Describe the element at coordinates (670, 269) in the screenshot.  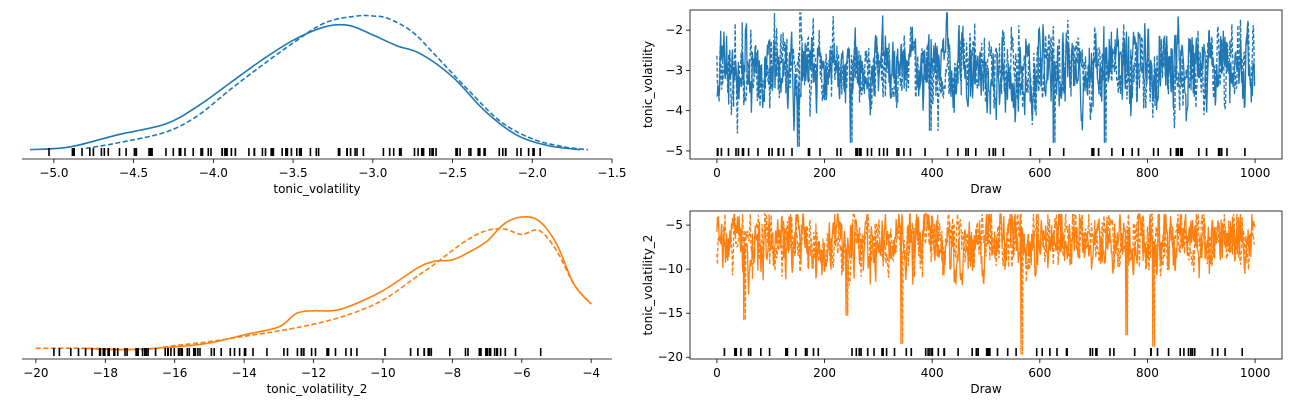
I see `y-tick-label: −10` at that location.